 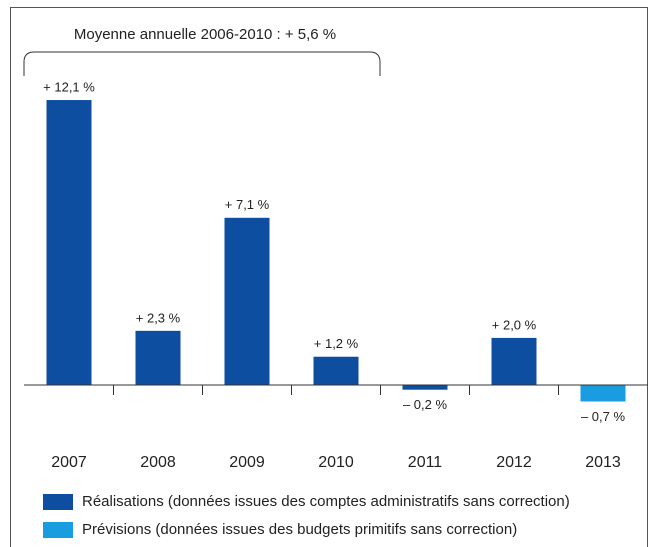 What do you see at coordinates (158, 462) in the screenshot?
I see `x-tick-label: 2008` at bounding box center [158, 462].